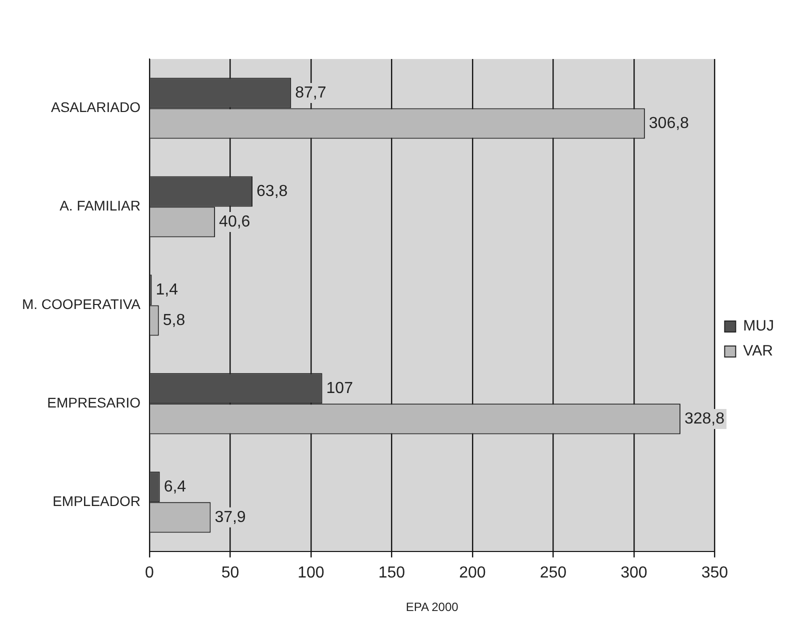 The width and height of the screenshot is (805, 640). Describe the element at coordinates (174, 320) in the screenshot. I see `data-label: 5,8` at that location.